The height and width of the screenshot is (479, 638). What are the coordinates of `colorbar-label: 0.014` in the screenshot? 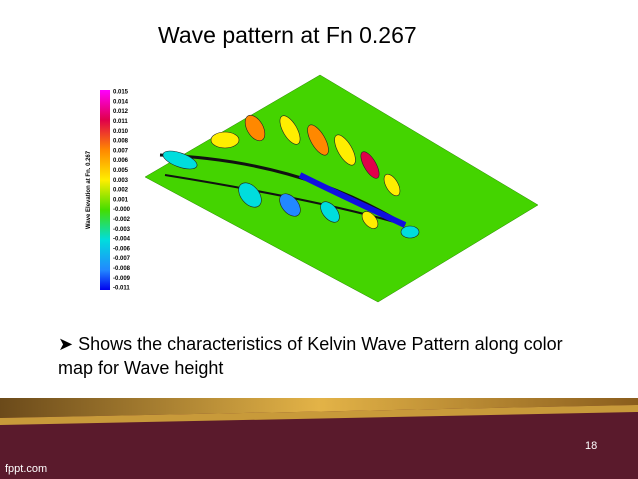 It's located at (121, 102).